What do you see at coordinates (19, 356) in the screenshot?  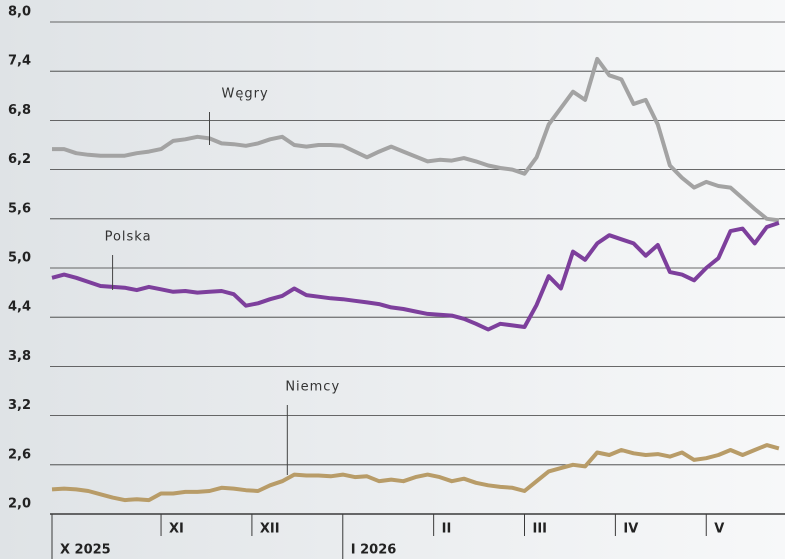 I see `y-tick-label: 3,8` at bounding box center [19, 356].